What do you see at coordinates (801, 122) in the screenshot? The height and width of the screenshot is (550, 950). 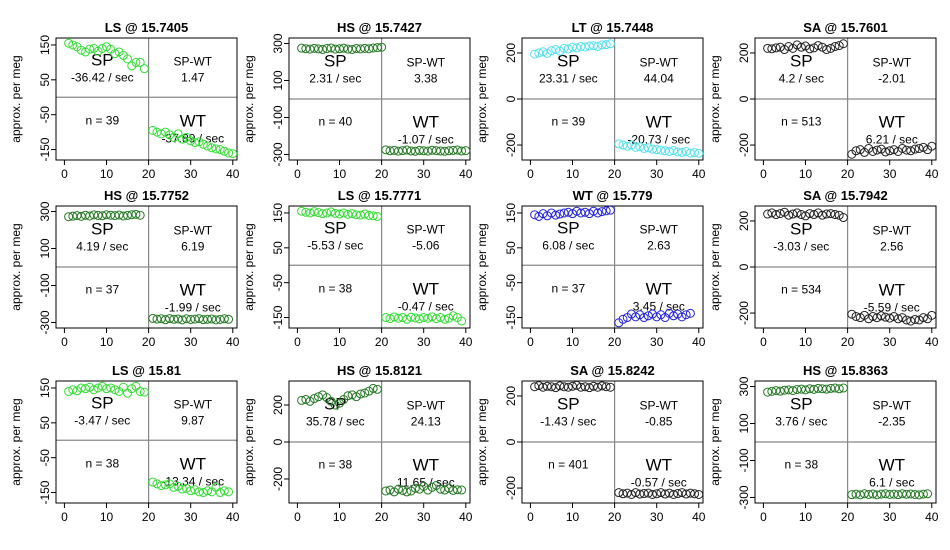 I see `n-count: n = 513` at bounding box center [801, 122].